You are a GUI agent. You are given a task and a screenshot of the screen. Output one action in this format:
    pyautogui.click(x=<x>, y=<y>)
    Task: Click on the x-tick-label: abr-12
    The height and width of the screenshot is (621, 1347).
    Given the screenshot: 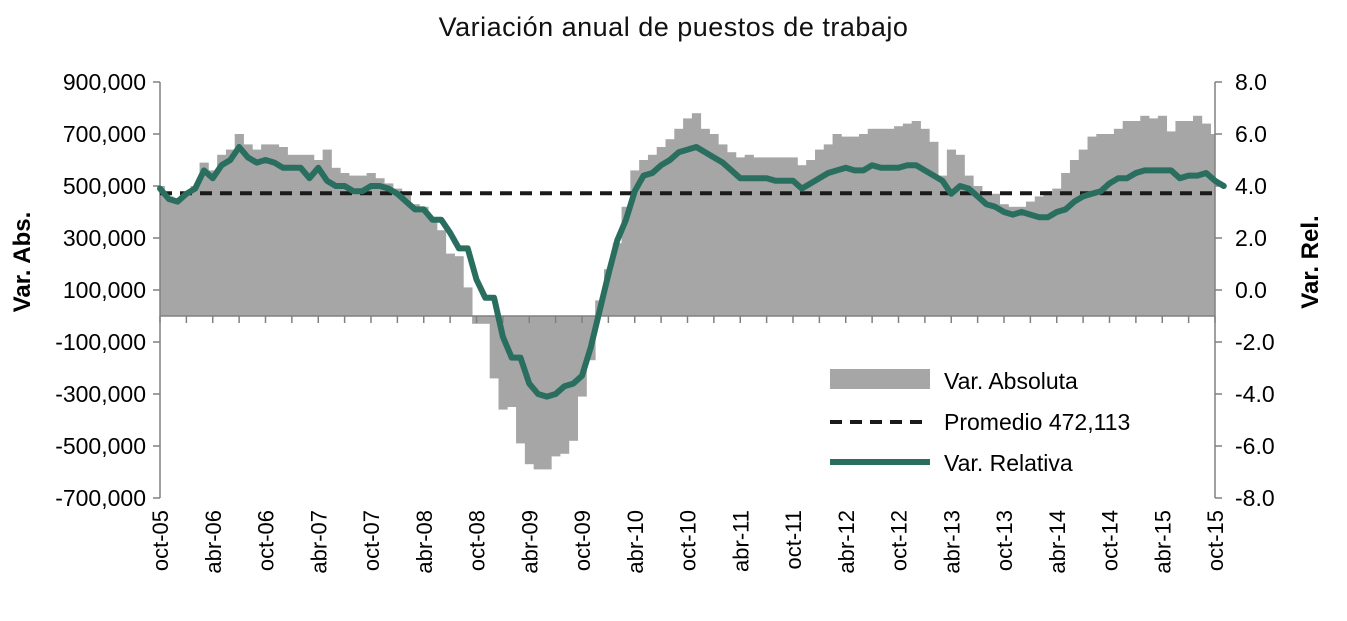 What is the action you would take?
    pyautogui.click(x=846, y=542)
    